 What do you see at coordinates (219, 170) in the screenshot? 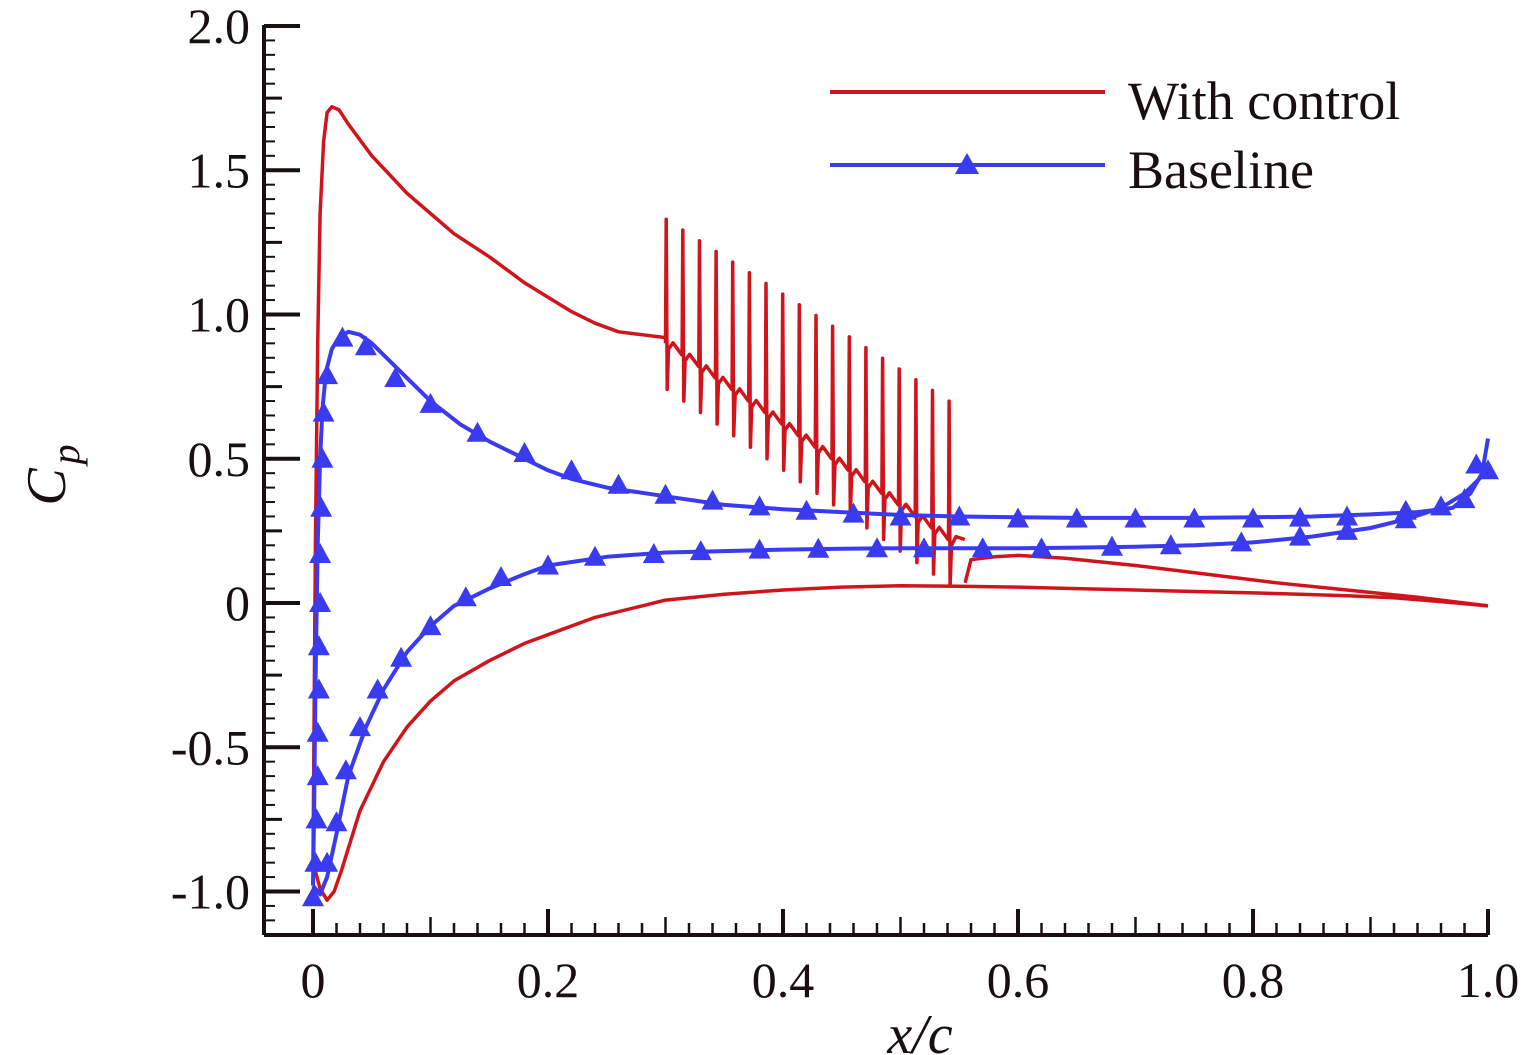
I see `y-tick-label: 1.5` at bounding box center [219, 170].